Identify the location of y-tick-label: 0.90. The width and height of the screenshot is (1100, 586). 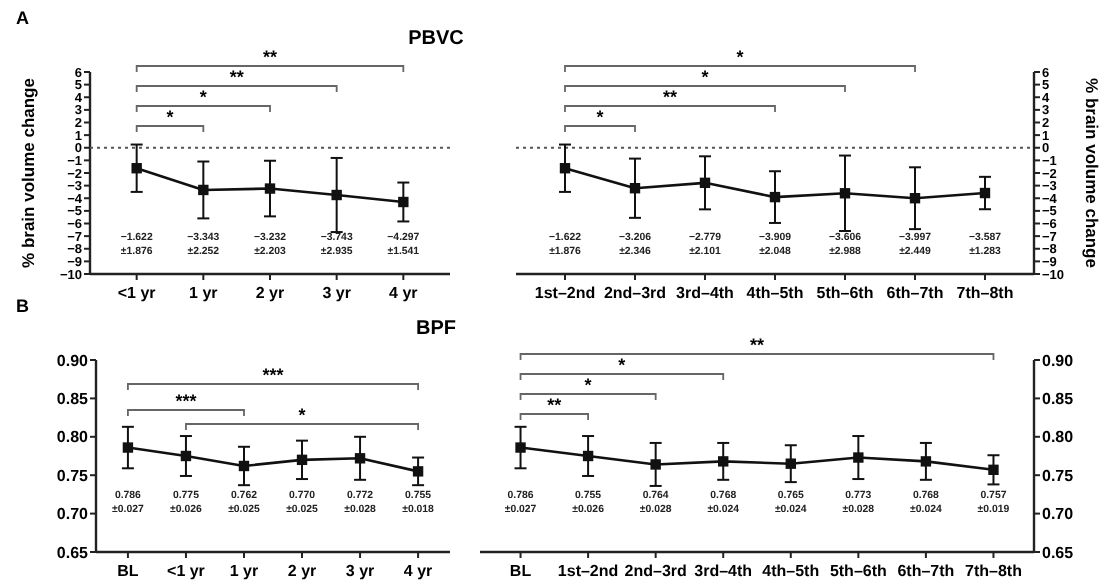
(73, 360).